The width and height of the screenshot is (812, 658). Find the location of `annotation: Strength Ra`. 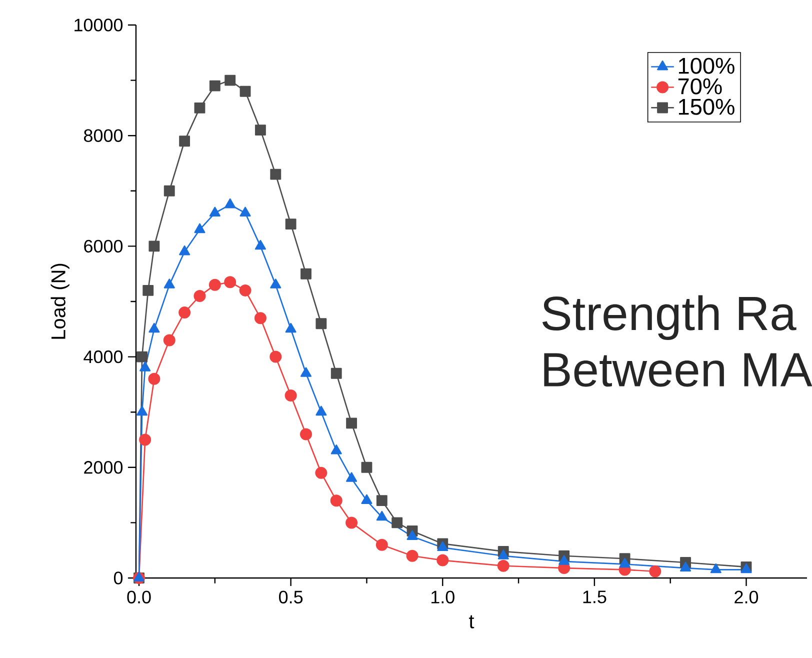

annotation: Strength Ra is located at coordinates (669, 317).